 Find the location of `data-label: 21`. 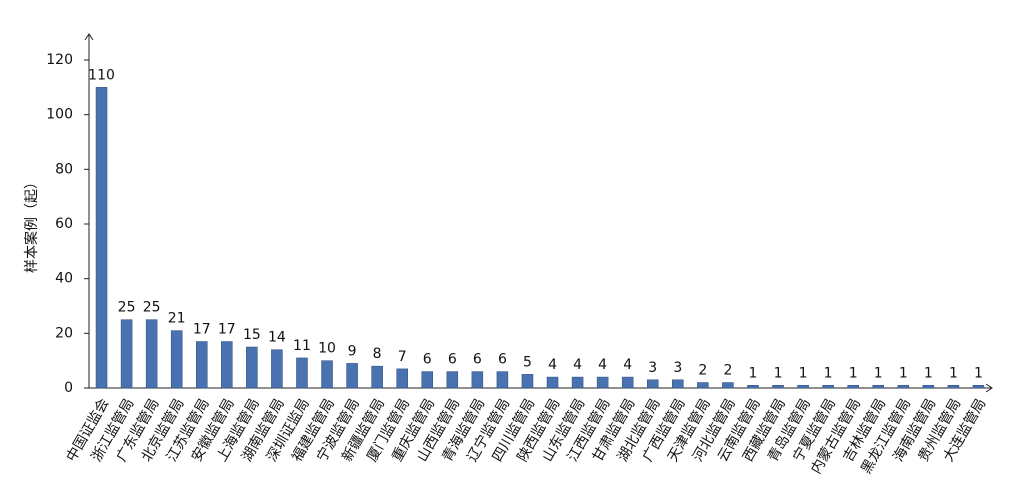

data-label: 21 is located at coordinates (177, 319).